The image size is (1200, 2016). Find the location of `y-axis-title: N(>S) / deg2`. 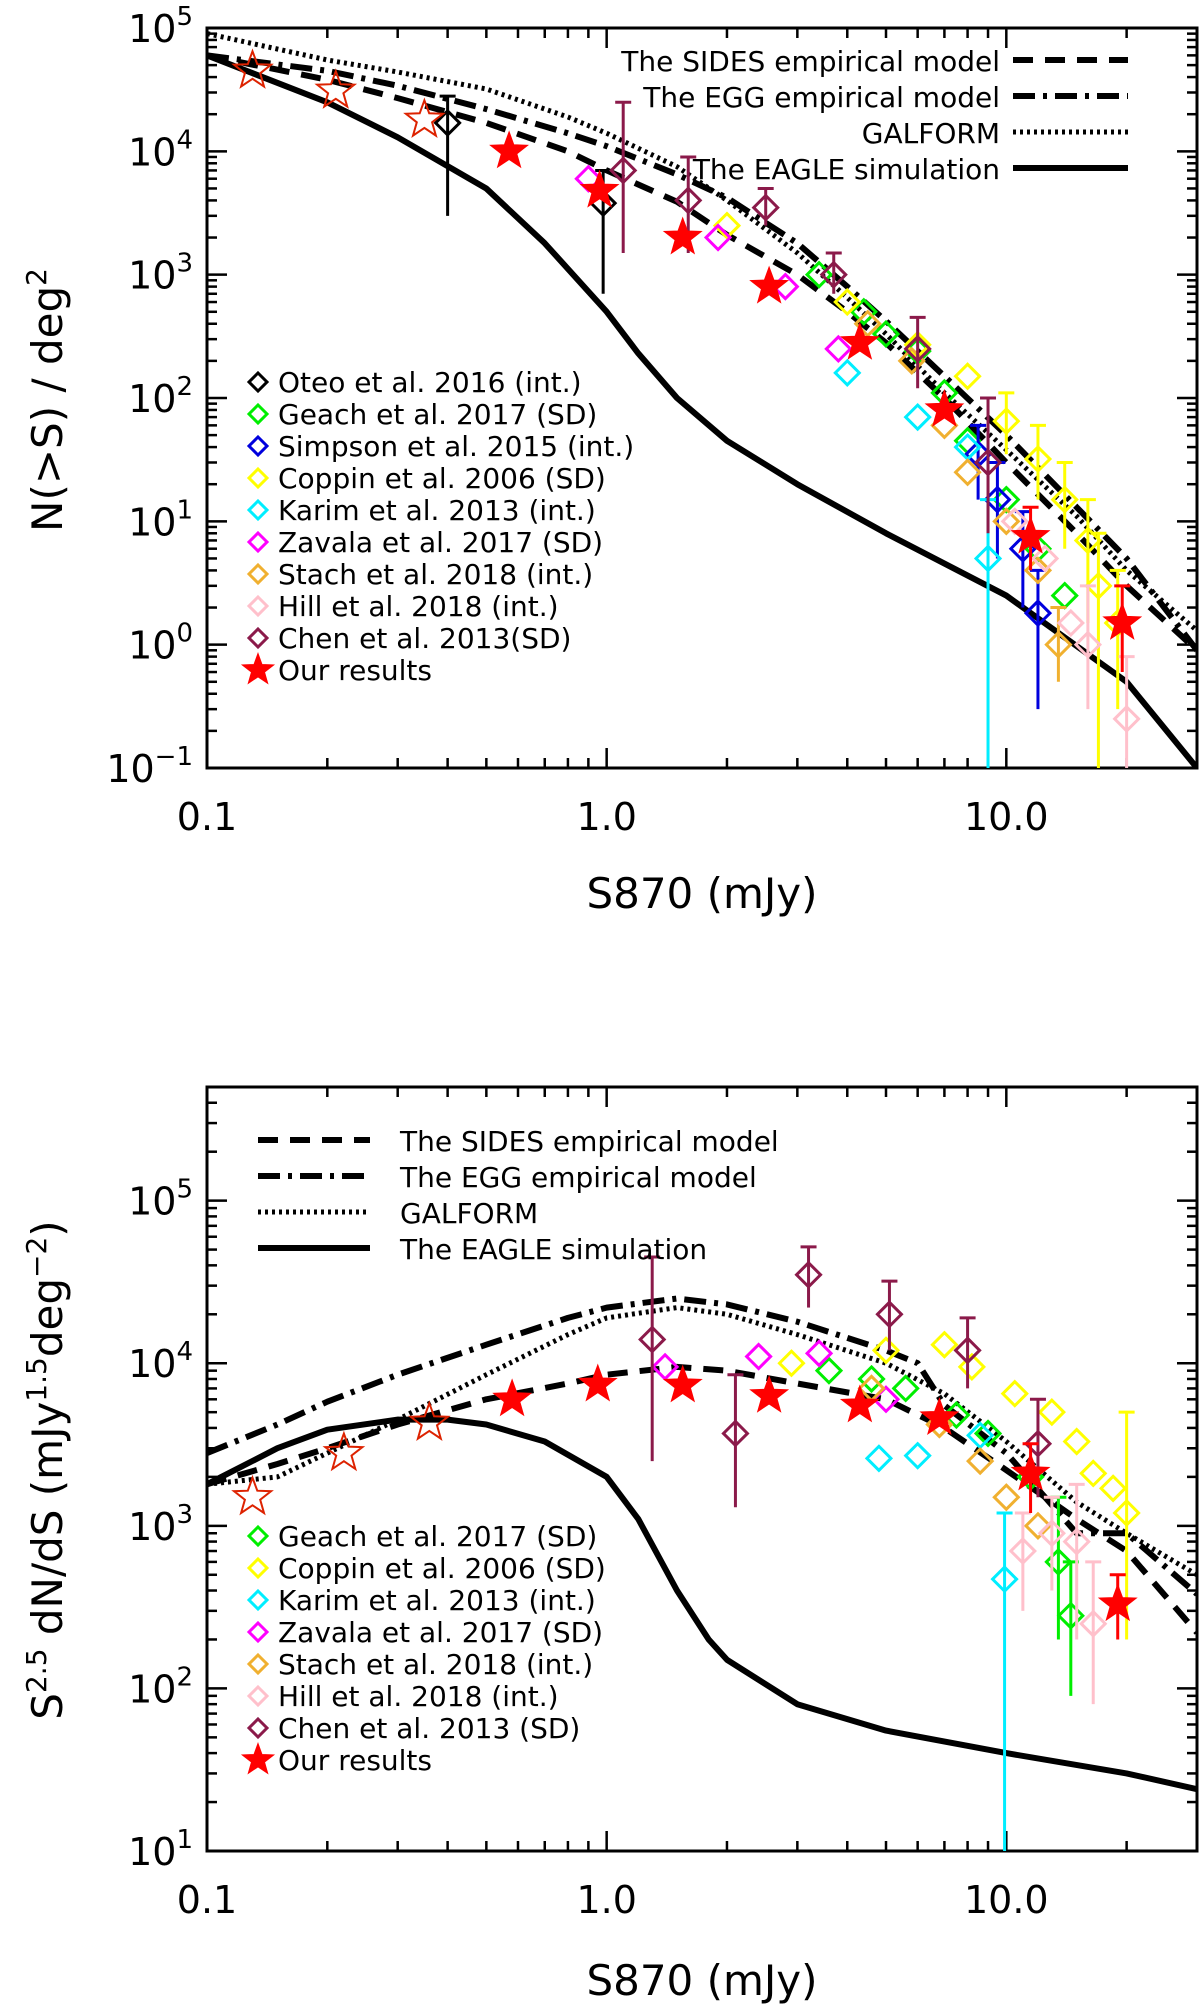

y-axis-title: N(>S) / deg2 is located at coordinates (46, 400).